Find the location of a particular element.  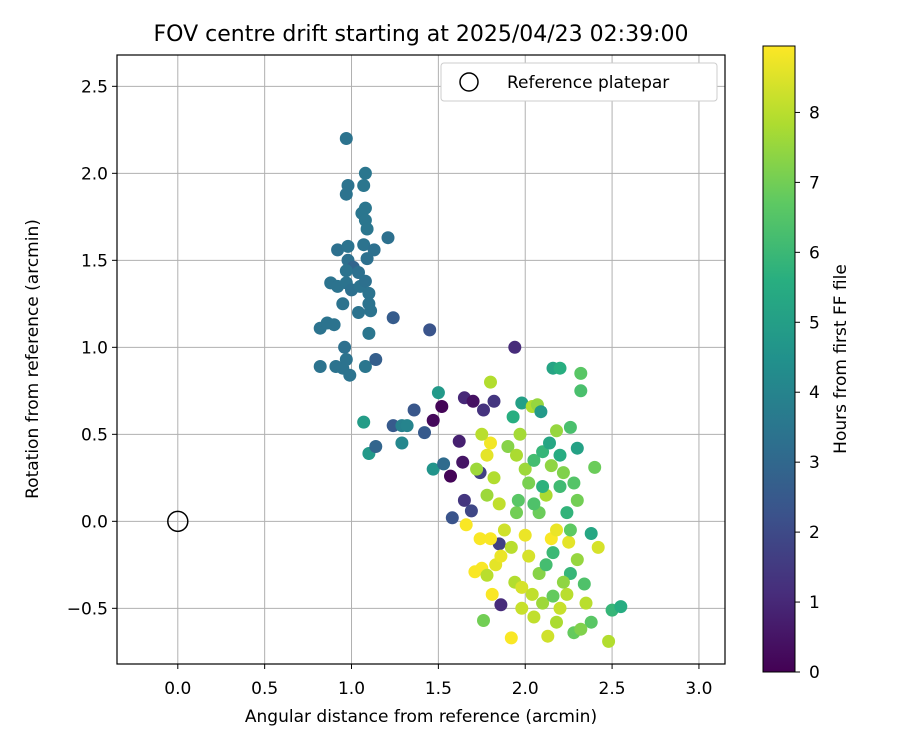

x-tick-label: 0.0 is located at coordinates (177, 689).